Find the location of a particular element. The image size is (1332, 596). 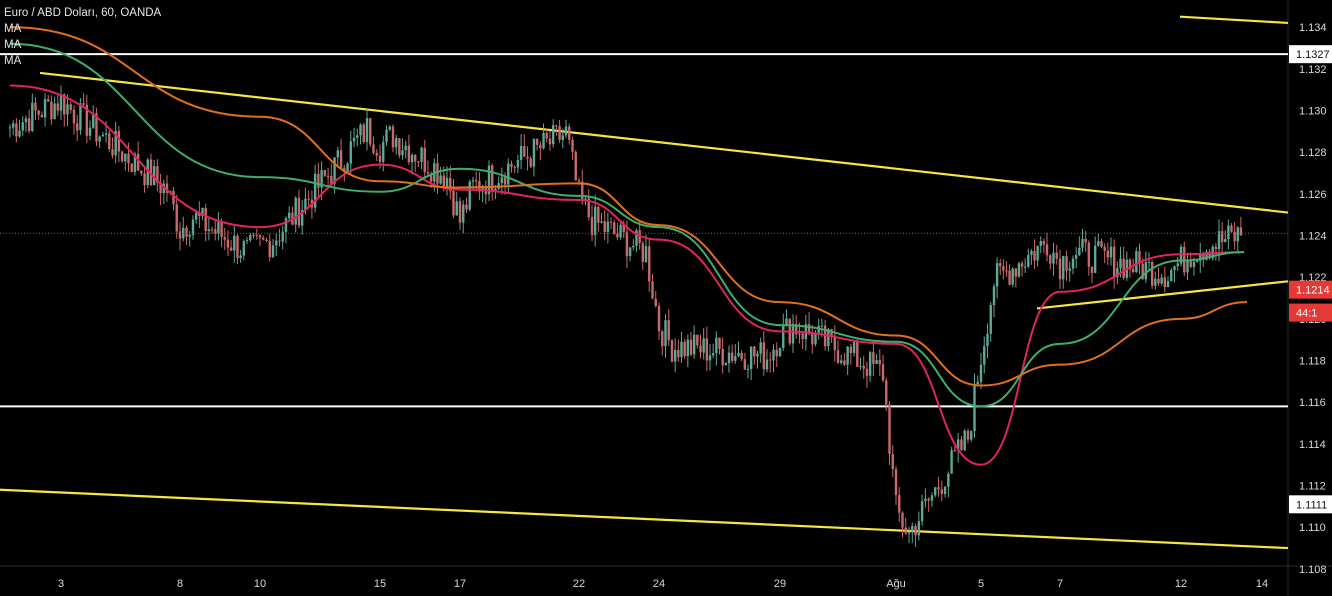

y-tick-label: 1.114 is located at coordinates (1312, 445).